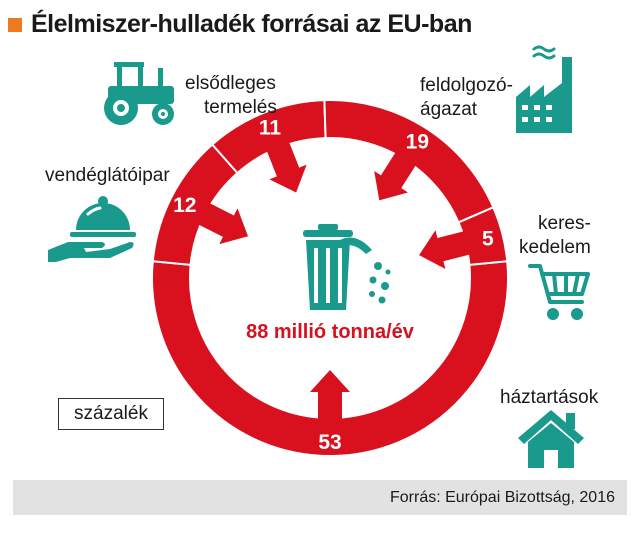 Image resolution: width=640 pixels, height=535 pixels. I want to click on arrow-processing, so click(396, 175).